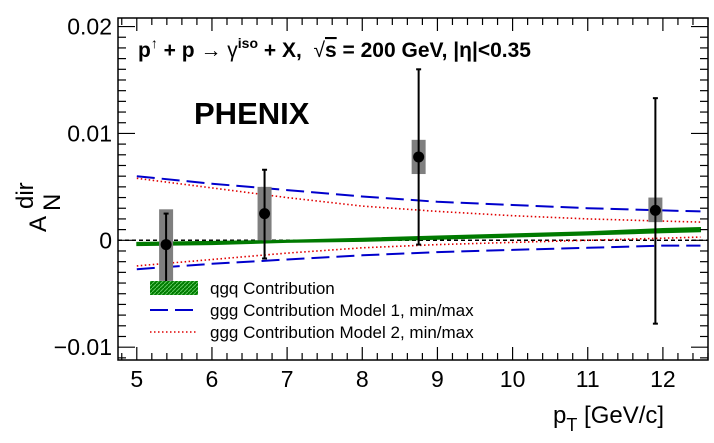 The image size is (714, 443). I want to click on model2-min-curve, so click(418, 251).